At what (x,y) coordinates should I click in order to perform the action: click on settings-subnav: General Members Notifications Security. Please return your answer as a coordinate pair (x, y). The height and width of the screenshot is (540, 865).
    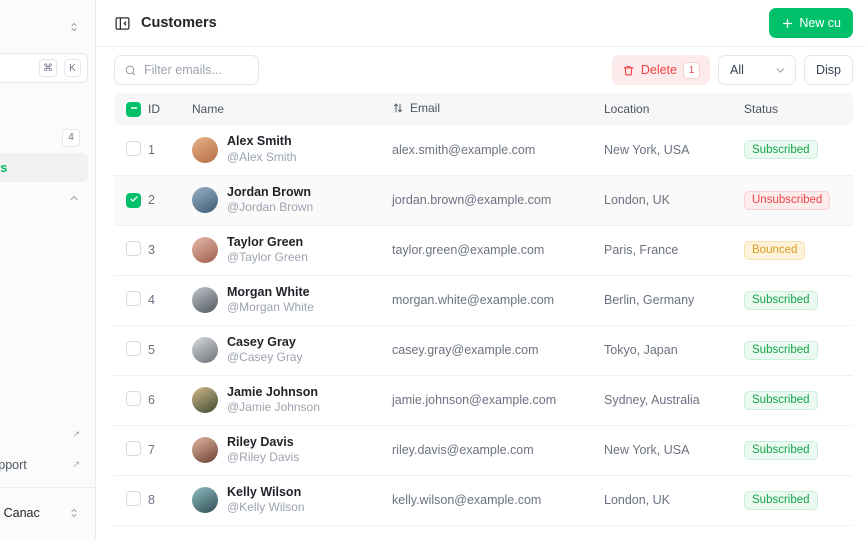
    Looking at the image, I should click on (44, 272).